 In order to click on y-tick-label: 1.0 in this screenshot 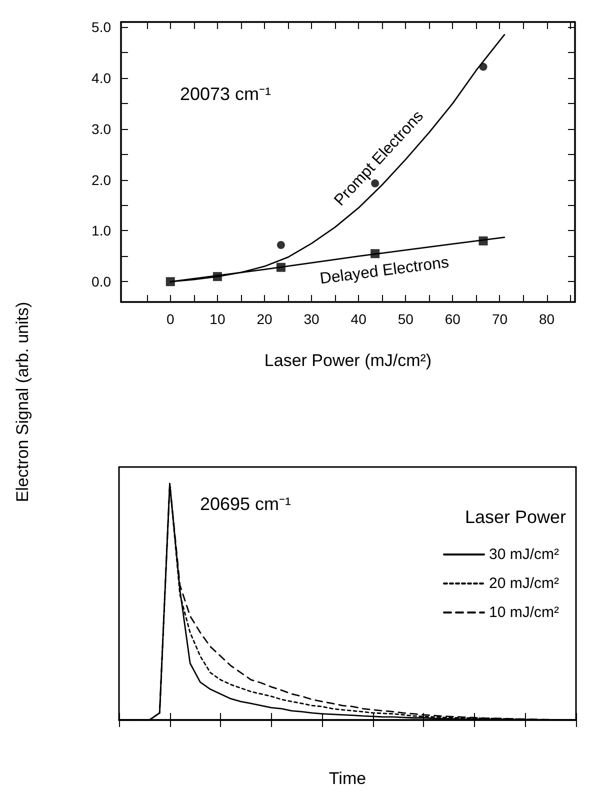, I will do `click(102, 230)`.